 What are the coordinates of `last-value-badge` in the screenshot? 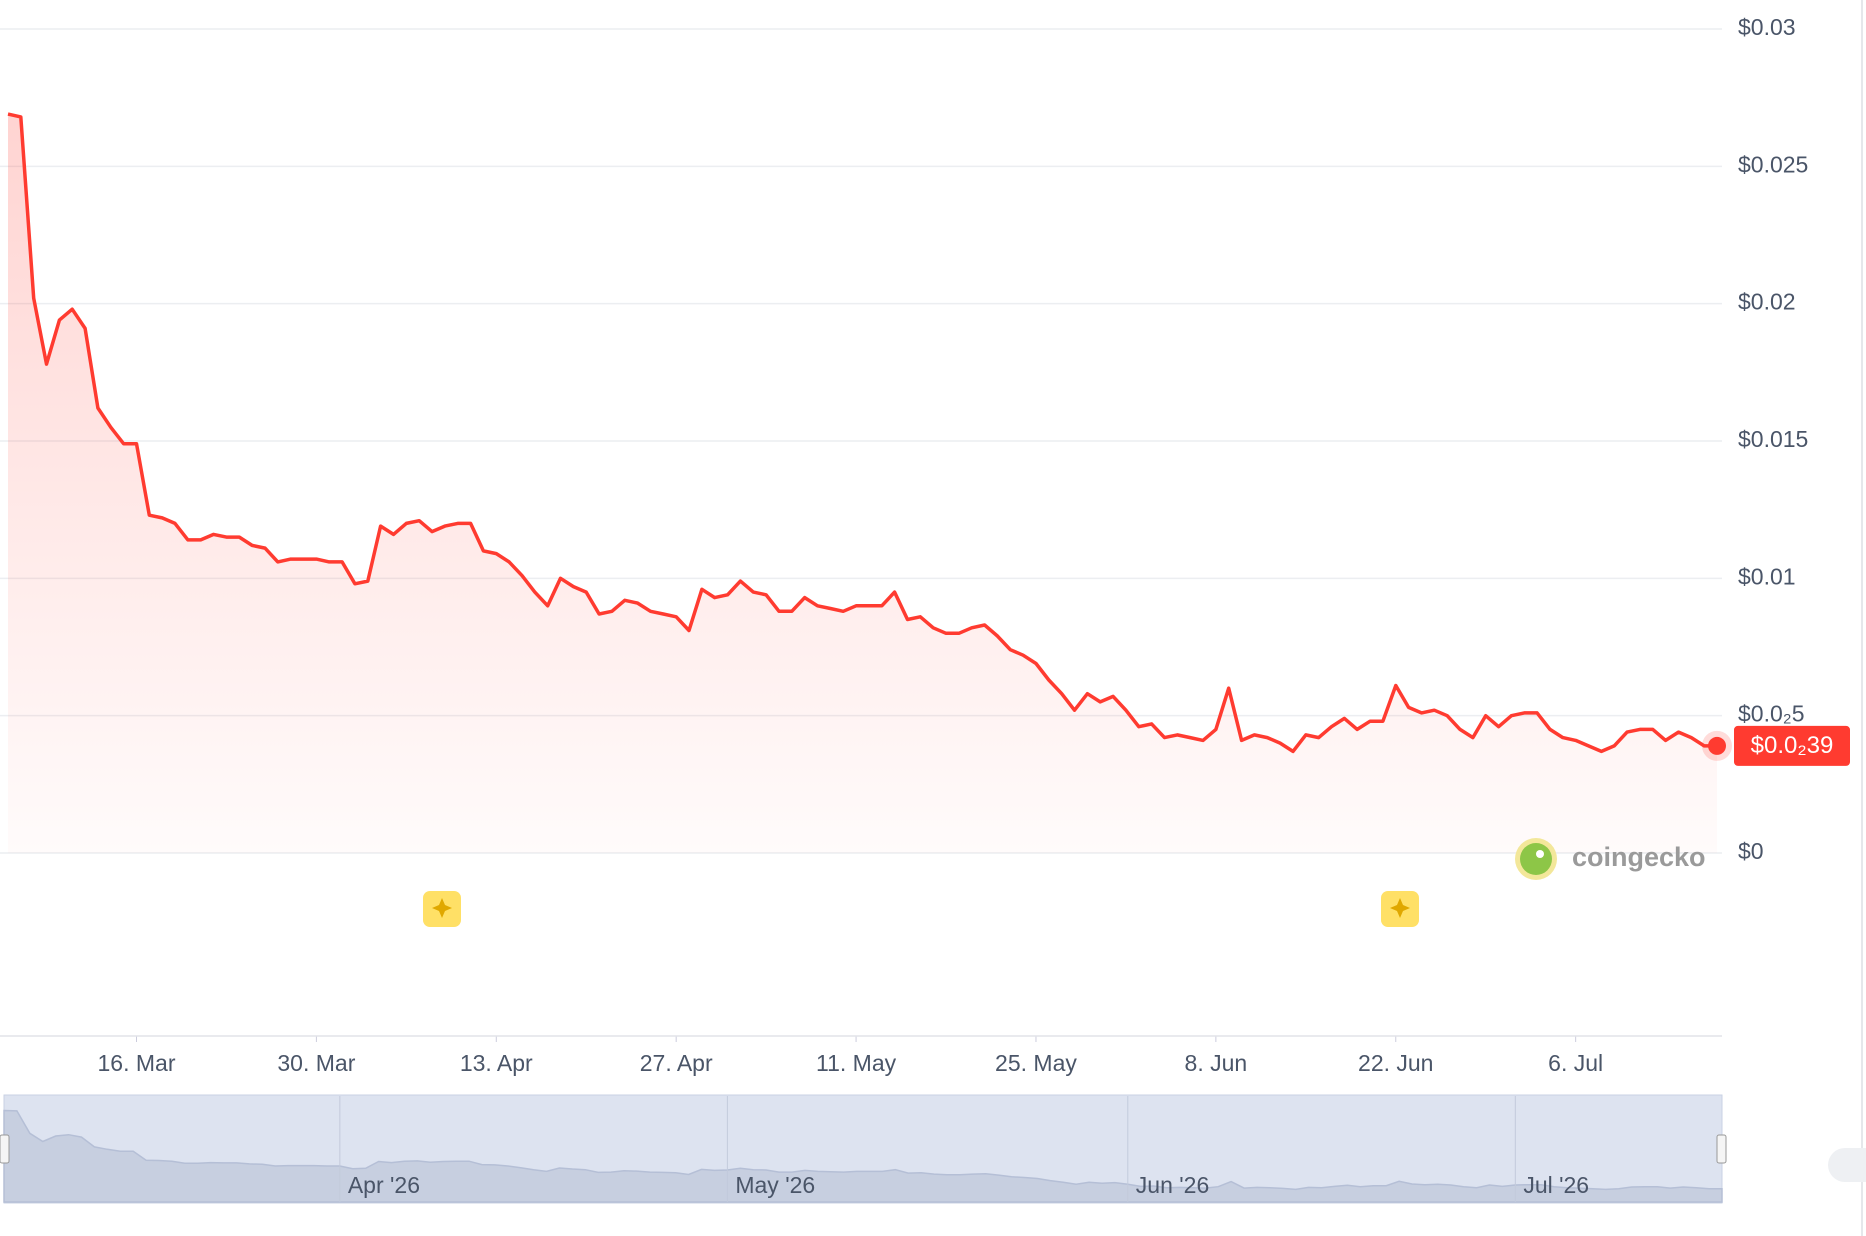 It's located at (1792, 745).